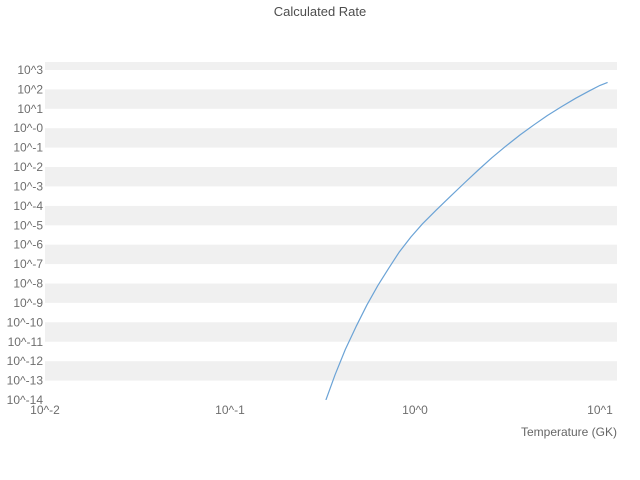  I want to click on x-tick-label: 10^-1, so click(230, 410).